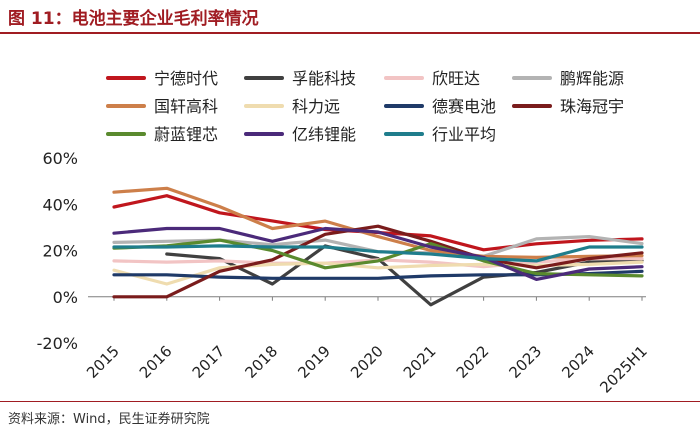 The image size is (700, 431). What do you see at coordinates (350, 401) in the screenshot?
I see `footer-divider` at bounding box center [350, 401].